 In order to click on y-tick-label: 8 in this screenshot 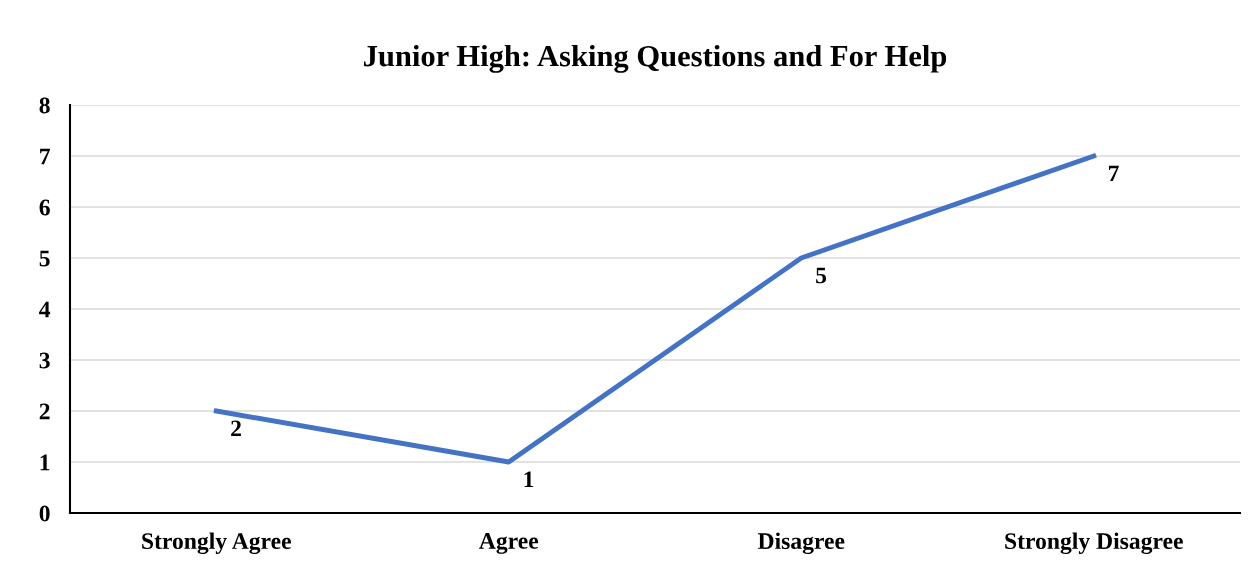, I will do `click(44, 105)`.